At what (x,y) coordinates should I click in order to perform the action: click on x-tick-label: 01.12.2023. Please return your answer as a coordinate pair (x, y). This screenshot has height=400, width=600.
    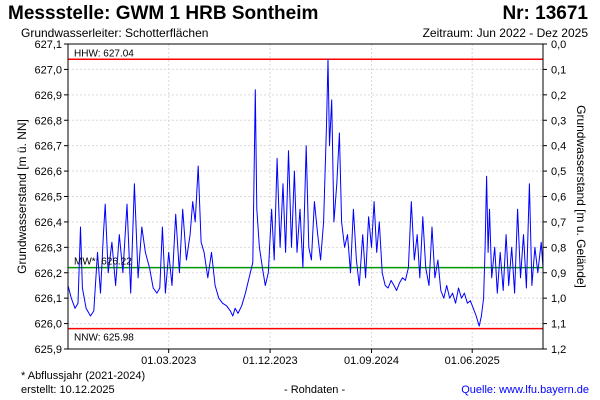
    Looking at the image, I should click on (270, 361).